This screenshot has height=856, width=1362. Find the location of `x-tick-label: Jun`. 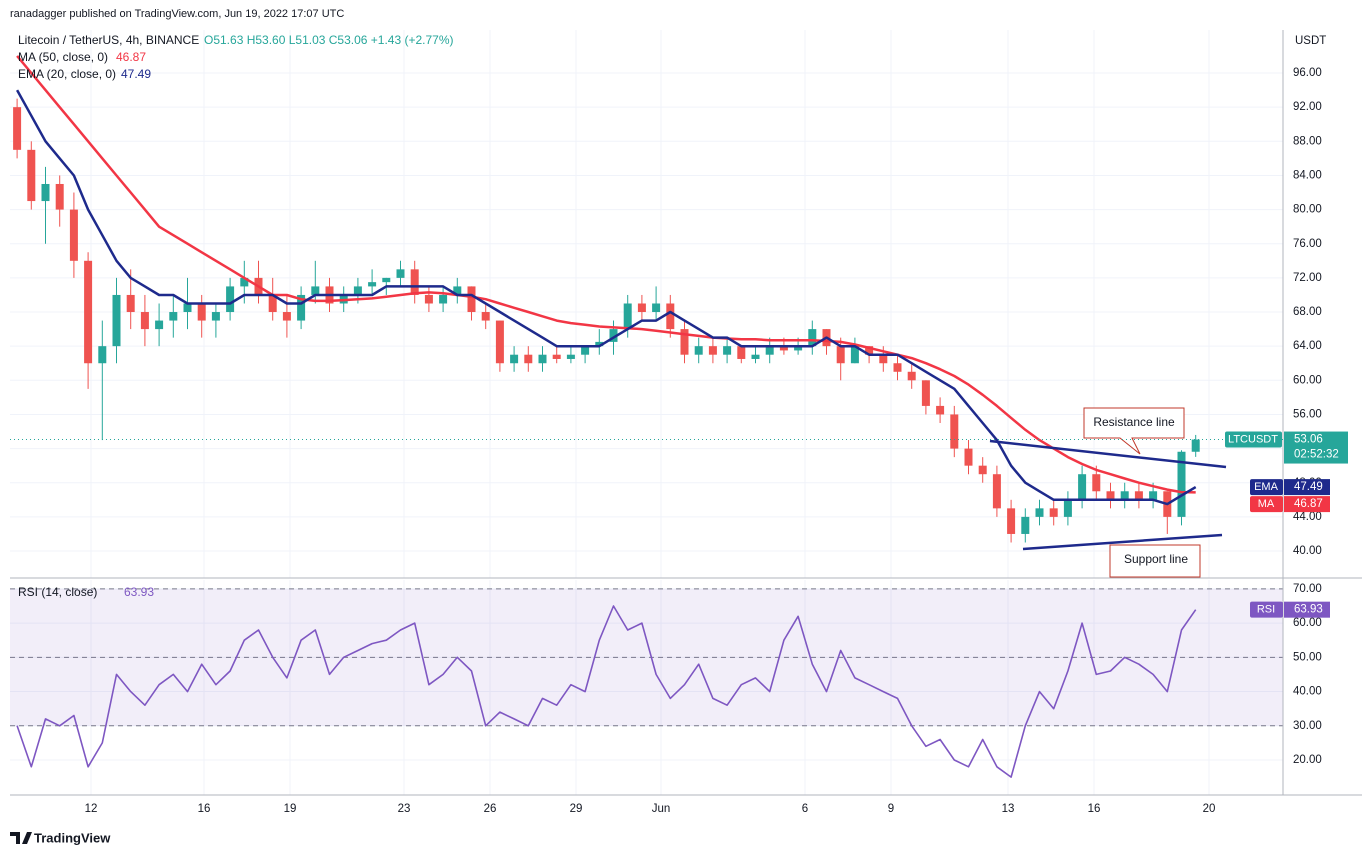

x-tick-label: Jun is located at coordinates (661, 809).